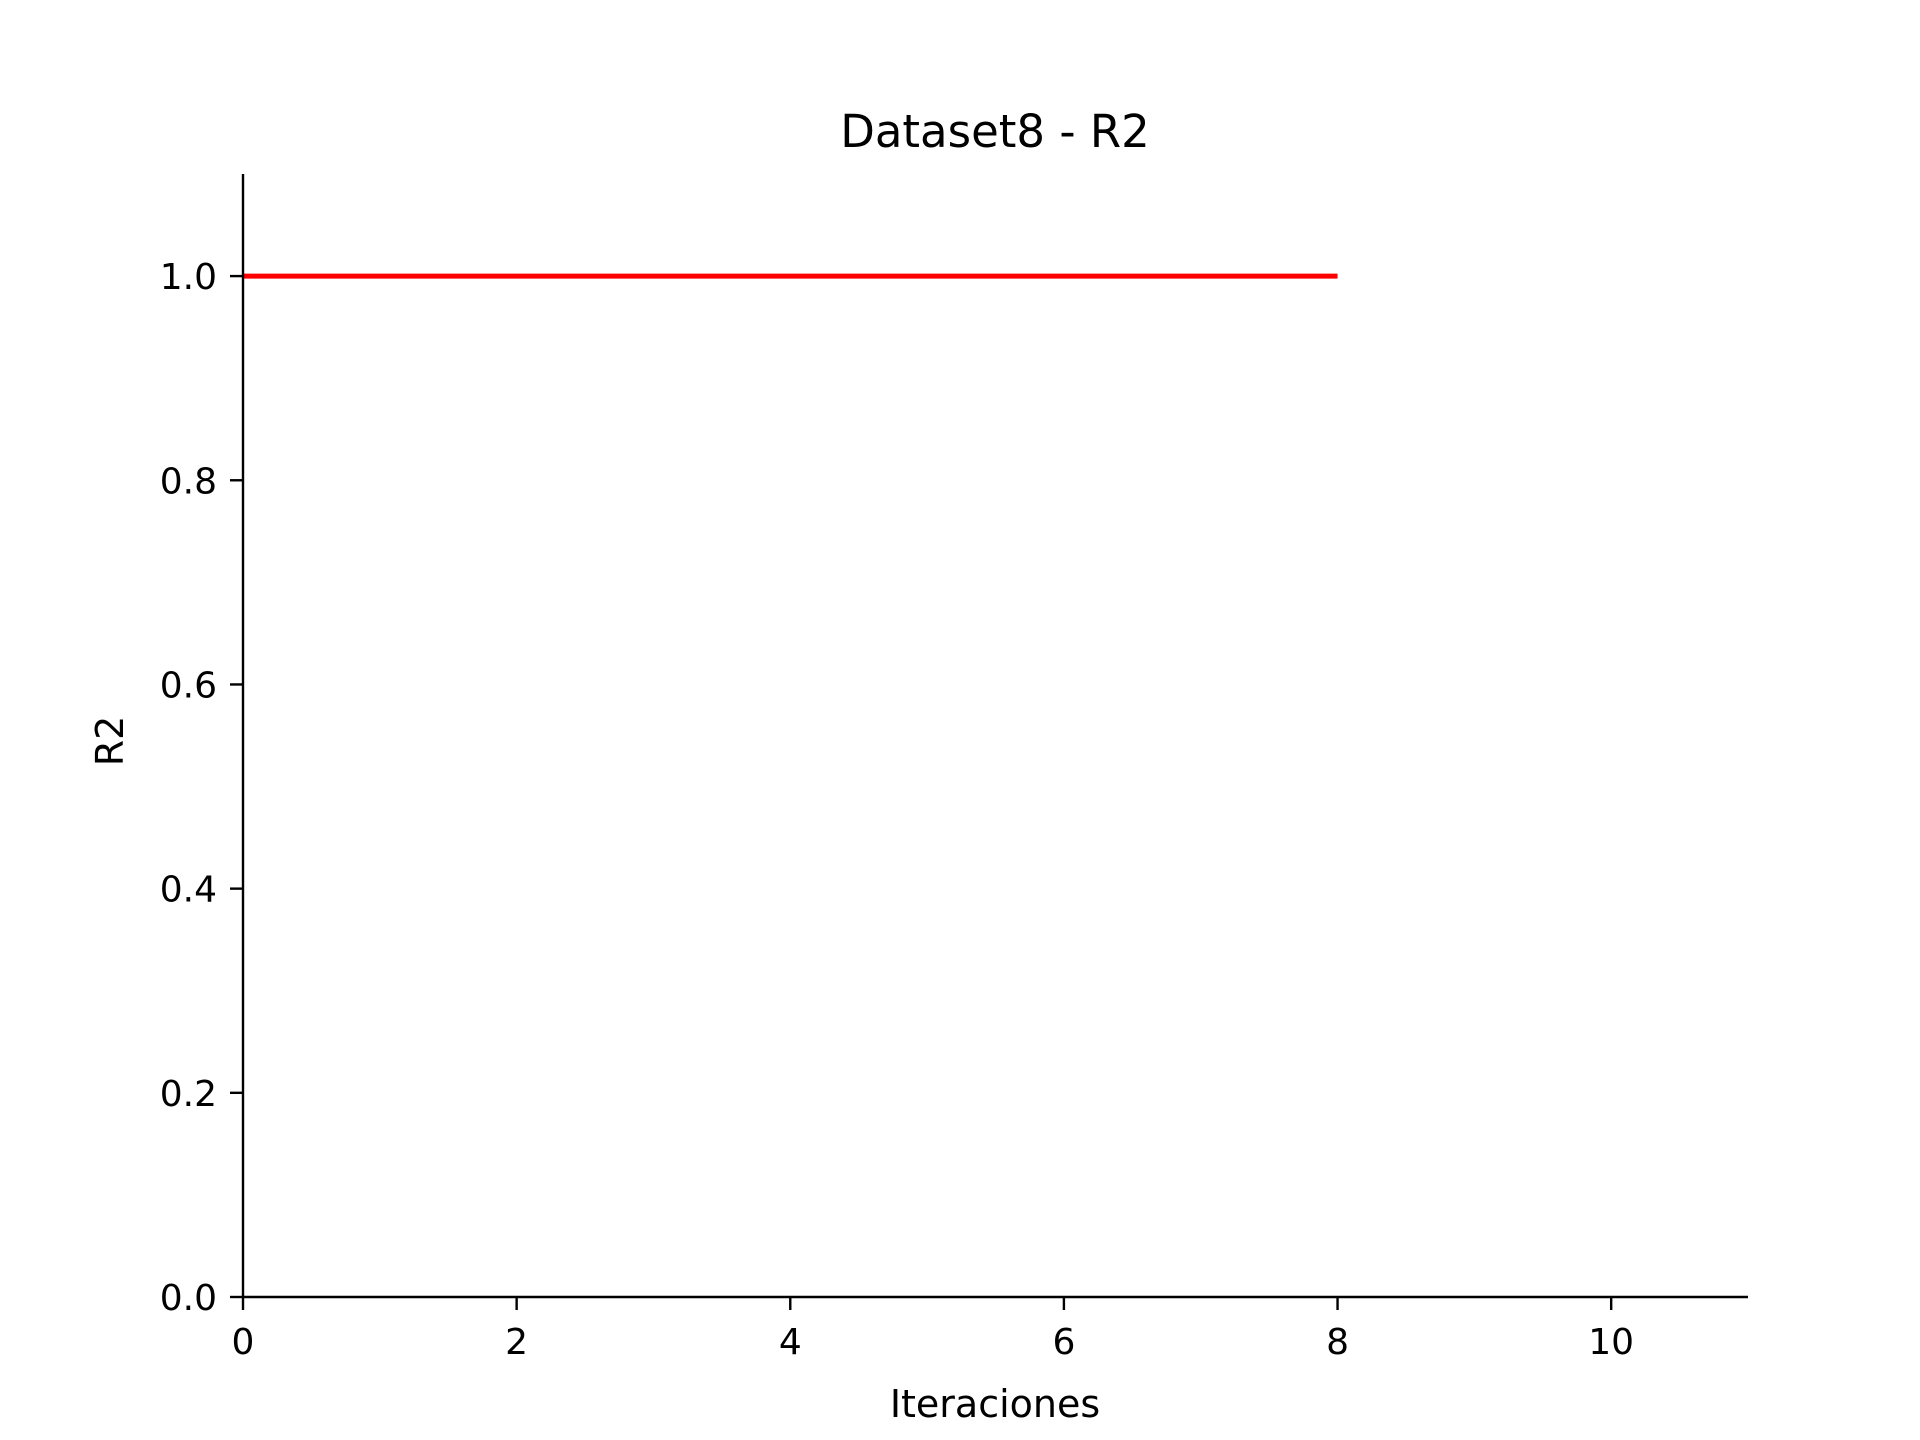 The height and width of the screenshot is (1440, 1920). What do you see at coordinates (188, 685) in the screenshot?
I see `y-tick-label: 0.6` at bounding box center [188, 685].